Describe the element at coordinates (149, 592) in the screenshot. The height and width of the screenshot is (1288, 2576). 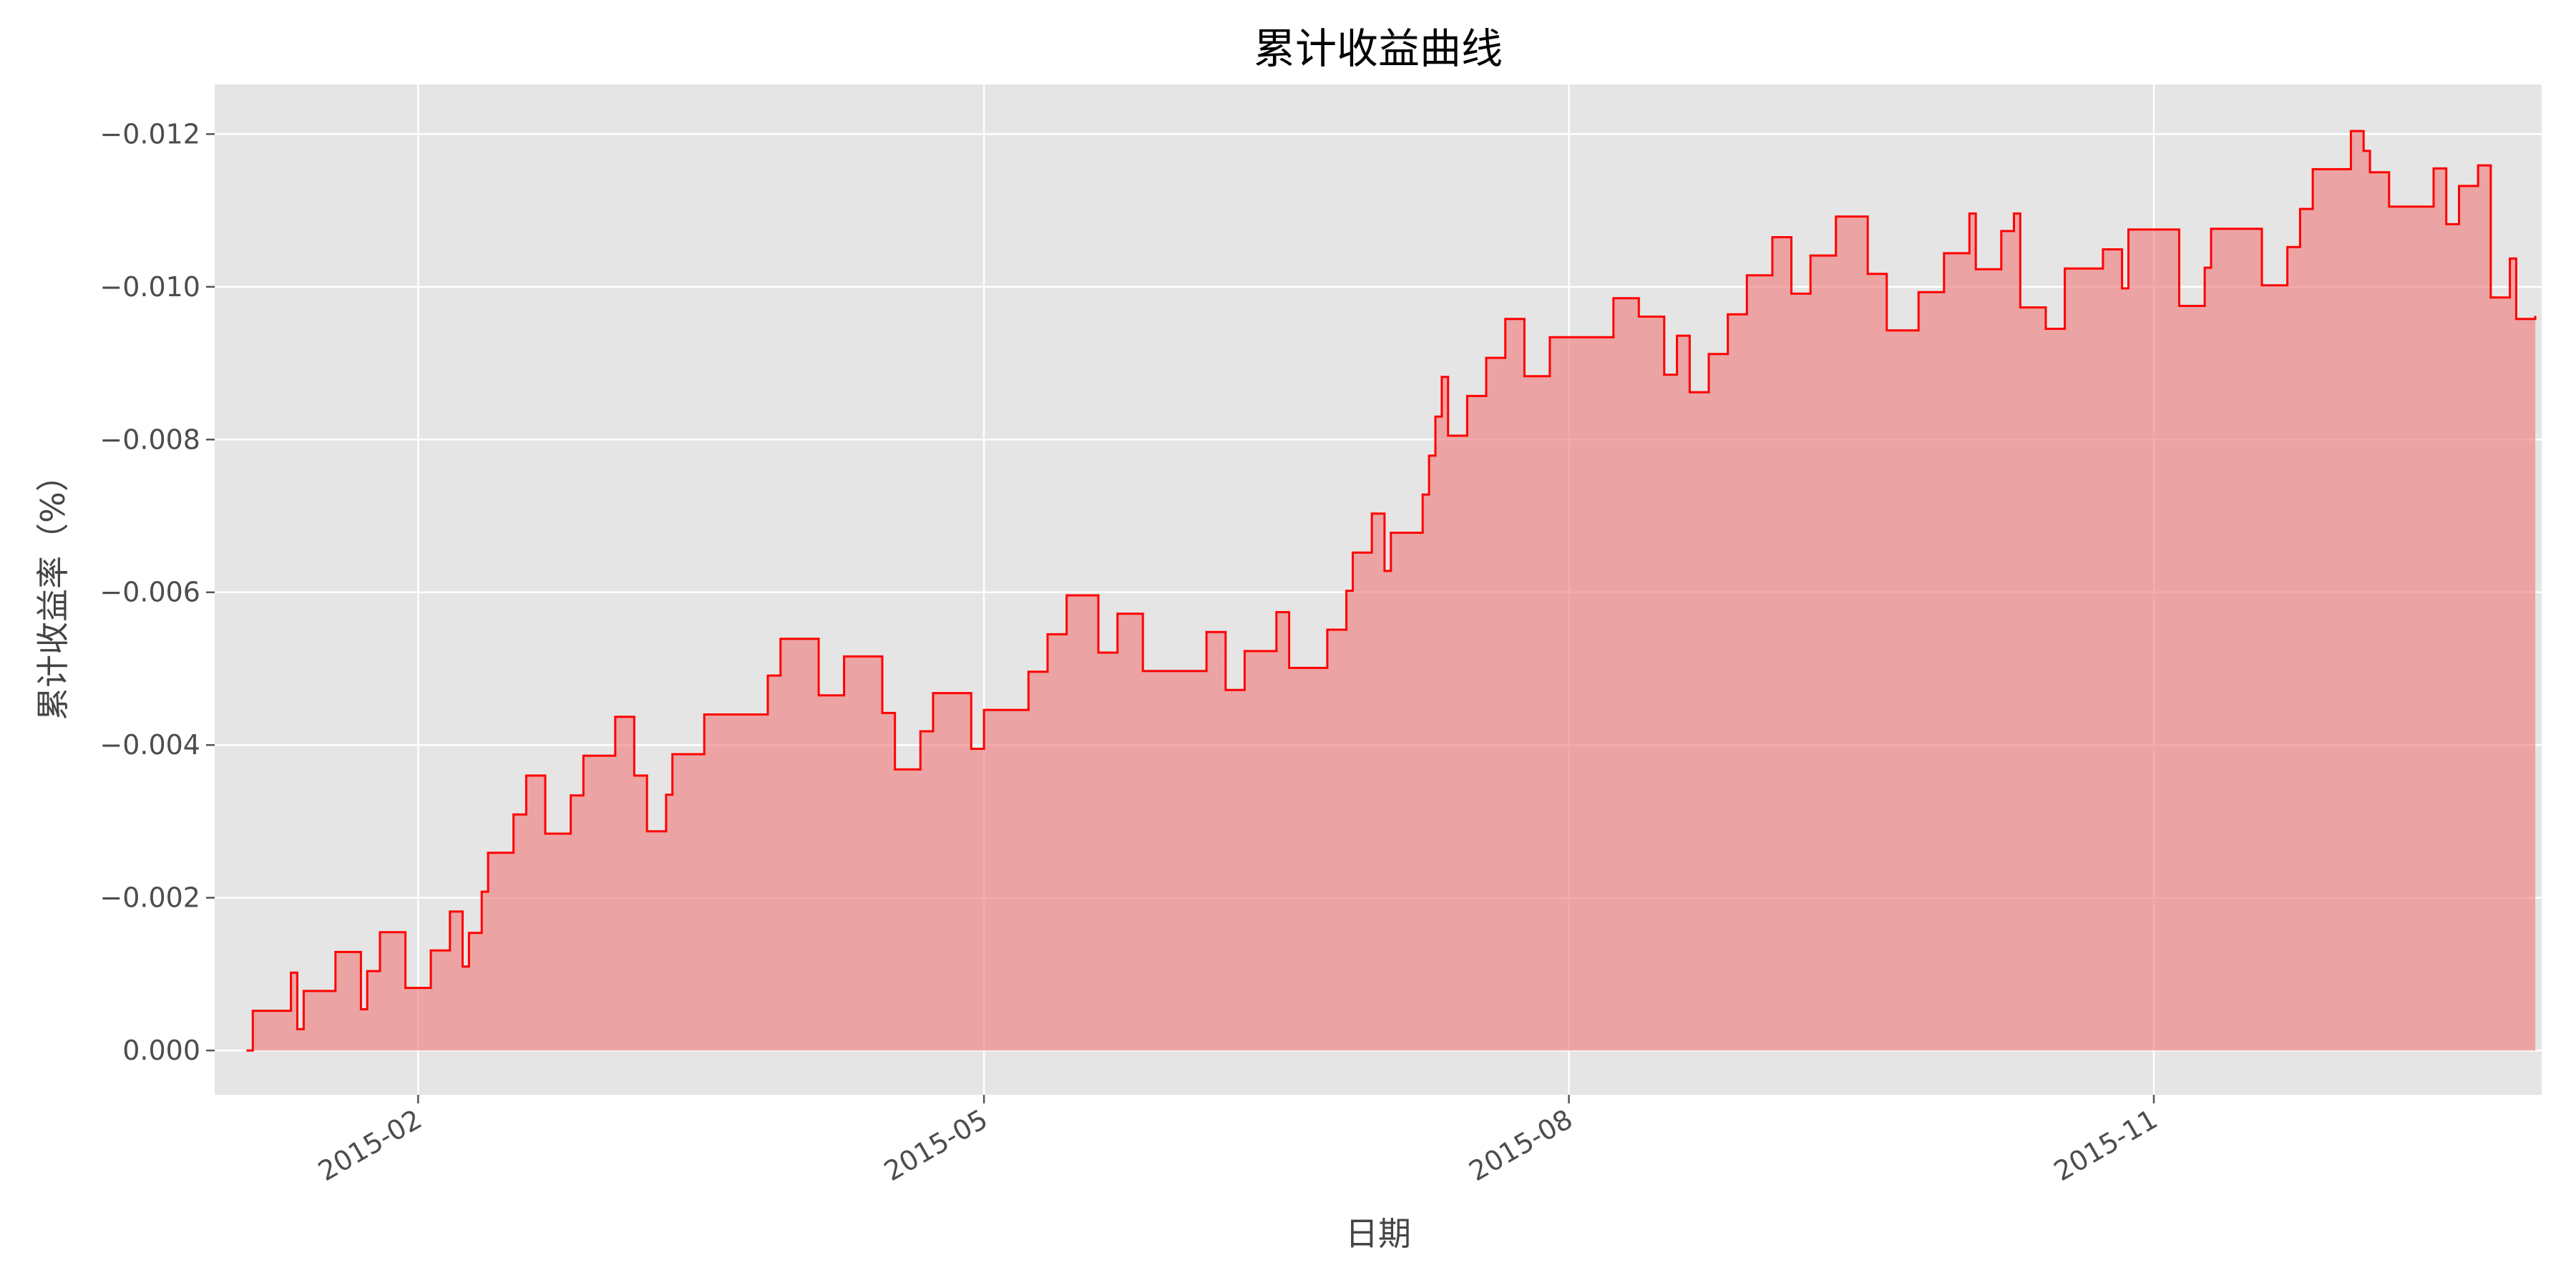
I see `y-tick-label: −0.006` at that location.